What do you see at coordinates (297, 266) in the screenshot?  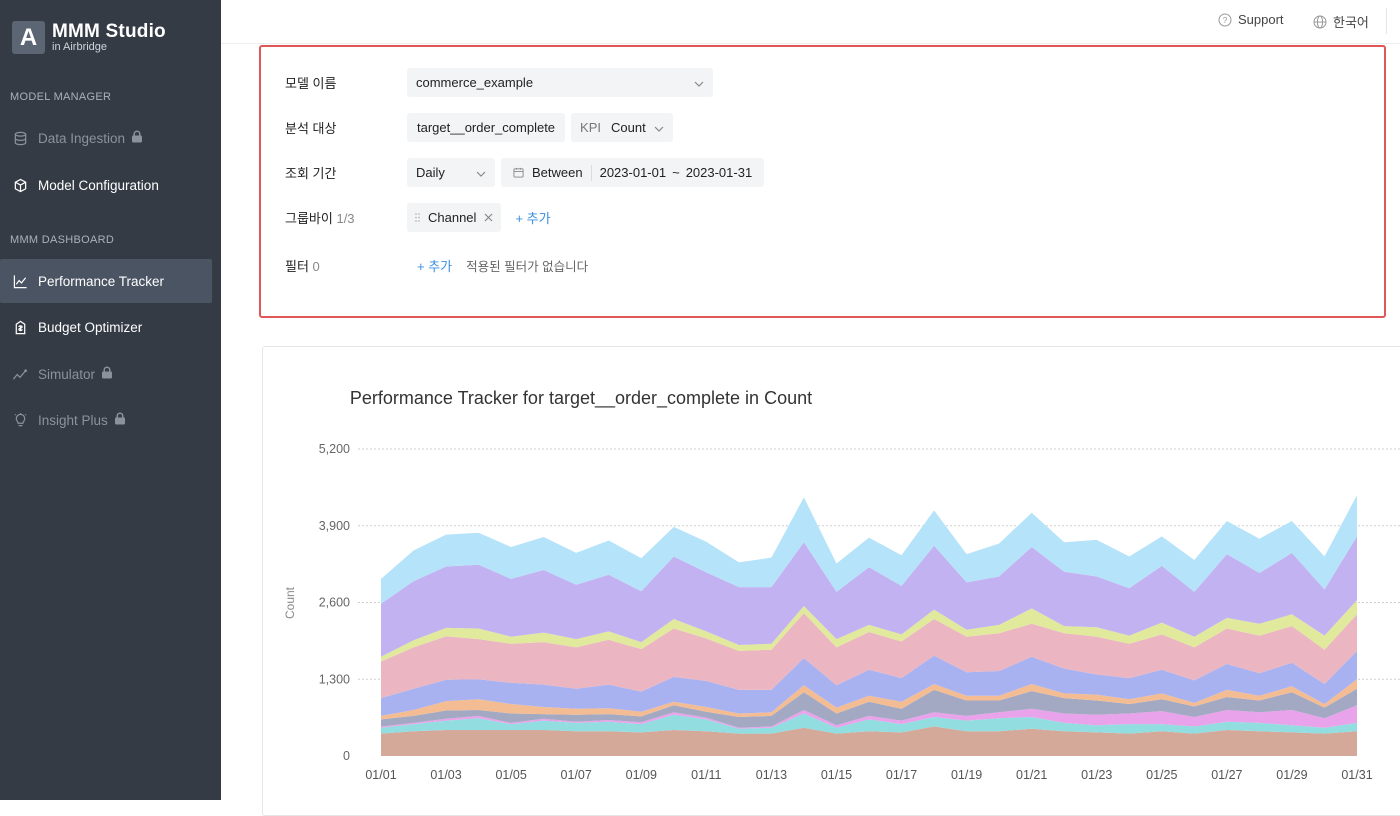 I see `filter-label: 필터` at bounding box center [297, 266].